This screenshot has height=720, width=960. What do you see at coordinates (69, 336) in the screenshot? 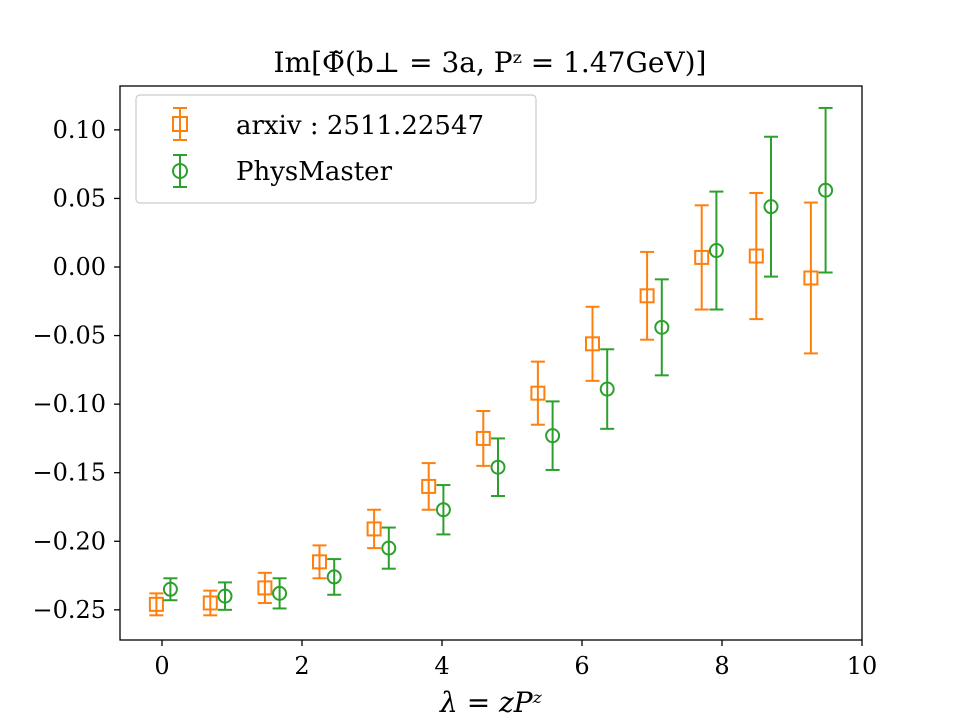
I see `y-tick-label: −0.05` at bounding box center [69, 336].